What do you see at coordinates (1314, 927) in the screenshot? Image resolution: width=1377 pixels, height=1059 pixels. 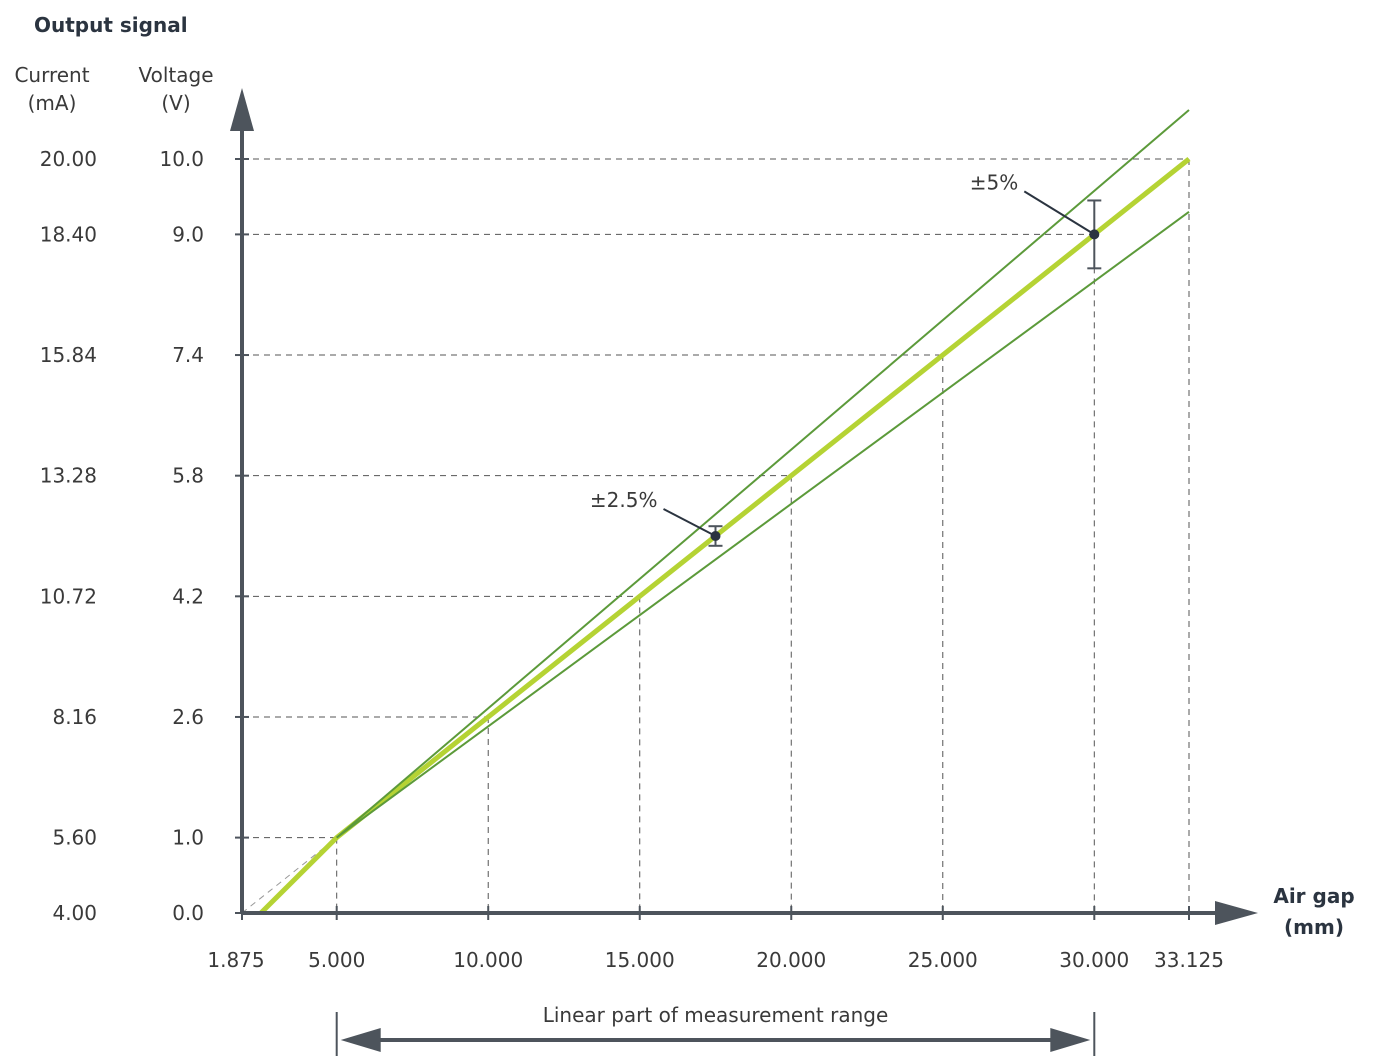 I see `x-title-2: (mm)` at bounding box center [1314, 927].